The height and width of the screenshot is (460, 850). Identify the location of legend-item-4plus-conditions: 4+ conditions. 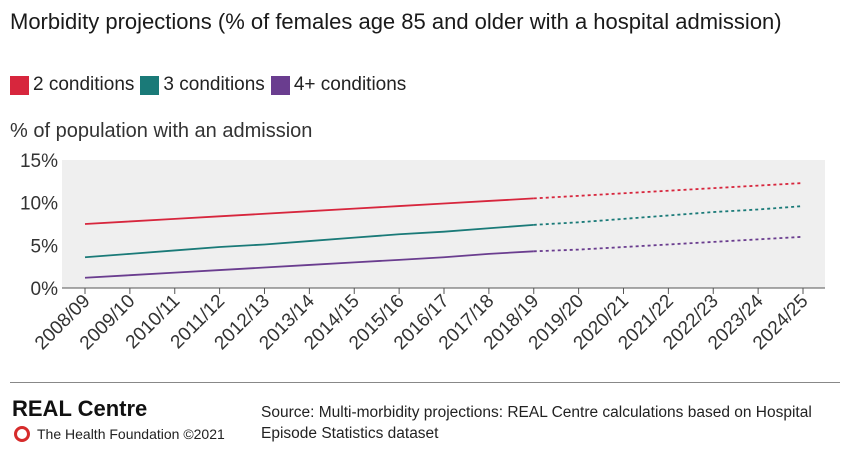
(338, 85).